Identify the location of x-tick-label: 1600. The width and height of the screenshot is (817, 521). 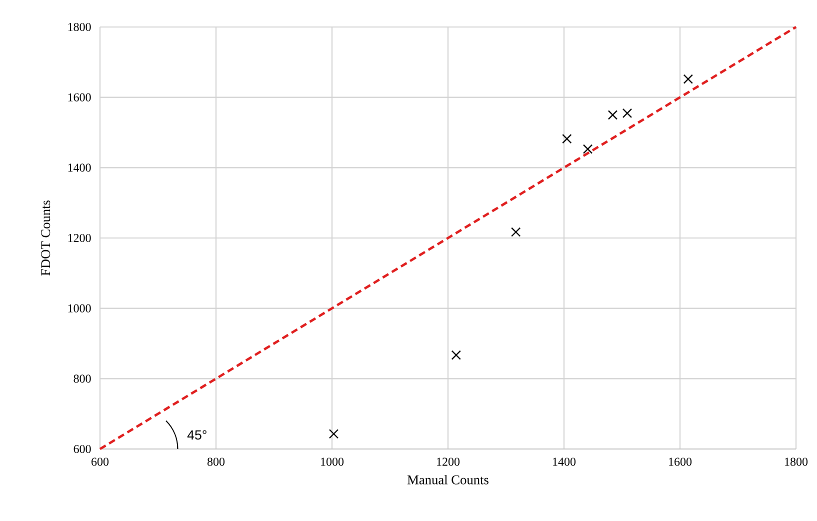
(680, 462).